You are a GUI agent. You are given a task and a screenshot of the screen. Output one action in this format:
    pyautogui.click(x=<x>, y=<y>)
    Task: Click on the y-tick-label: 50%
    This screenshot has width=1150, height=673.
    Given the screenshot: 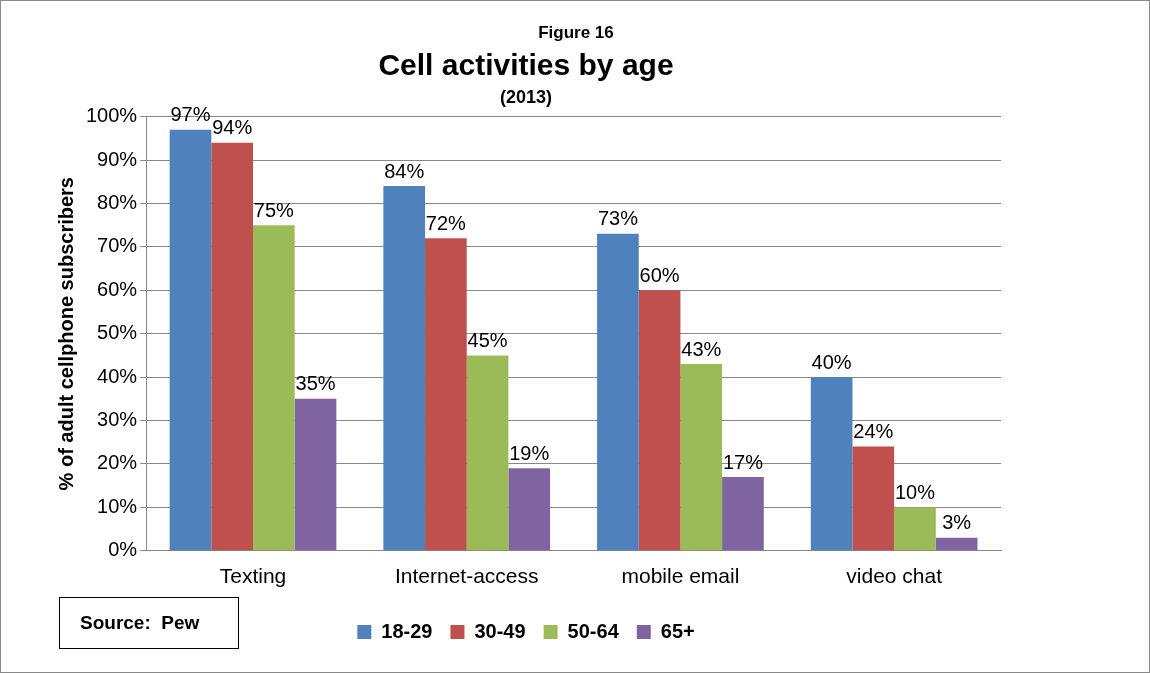 What is the action you would take?
    pyautogui.click(x=117, y=332)
    